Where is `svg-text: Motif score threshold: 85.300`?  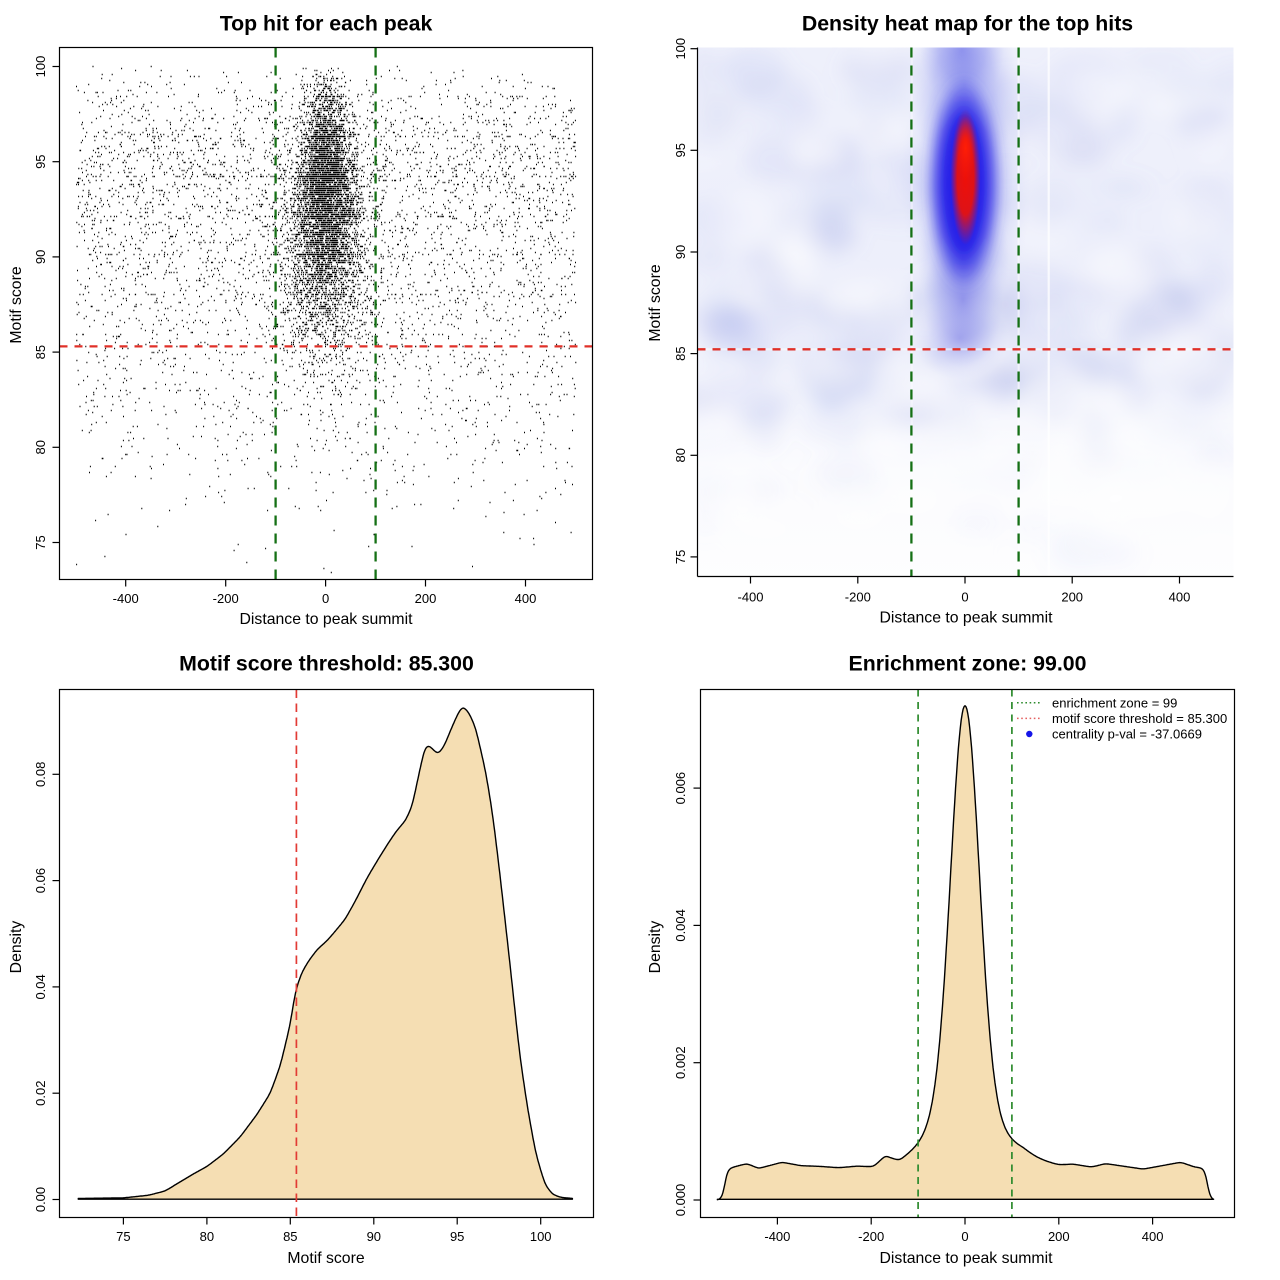 svg-text: Motif score threshold: 85.300 is located at coordinates (326, 664).